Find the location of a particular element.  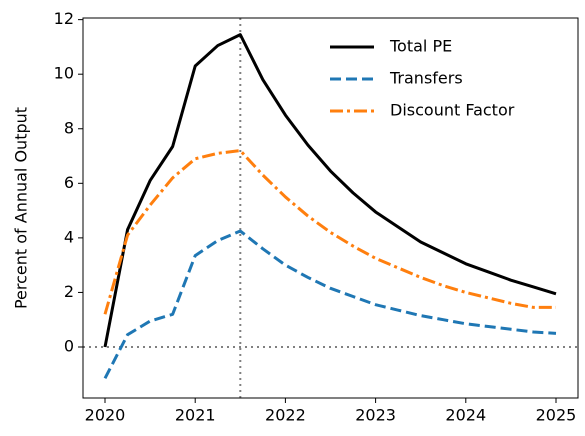

x-tick-label: 2024 is located at coordinates (465, 415).